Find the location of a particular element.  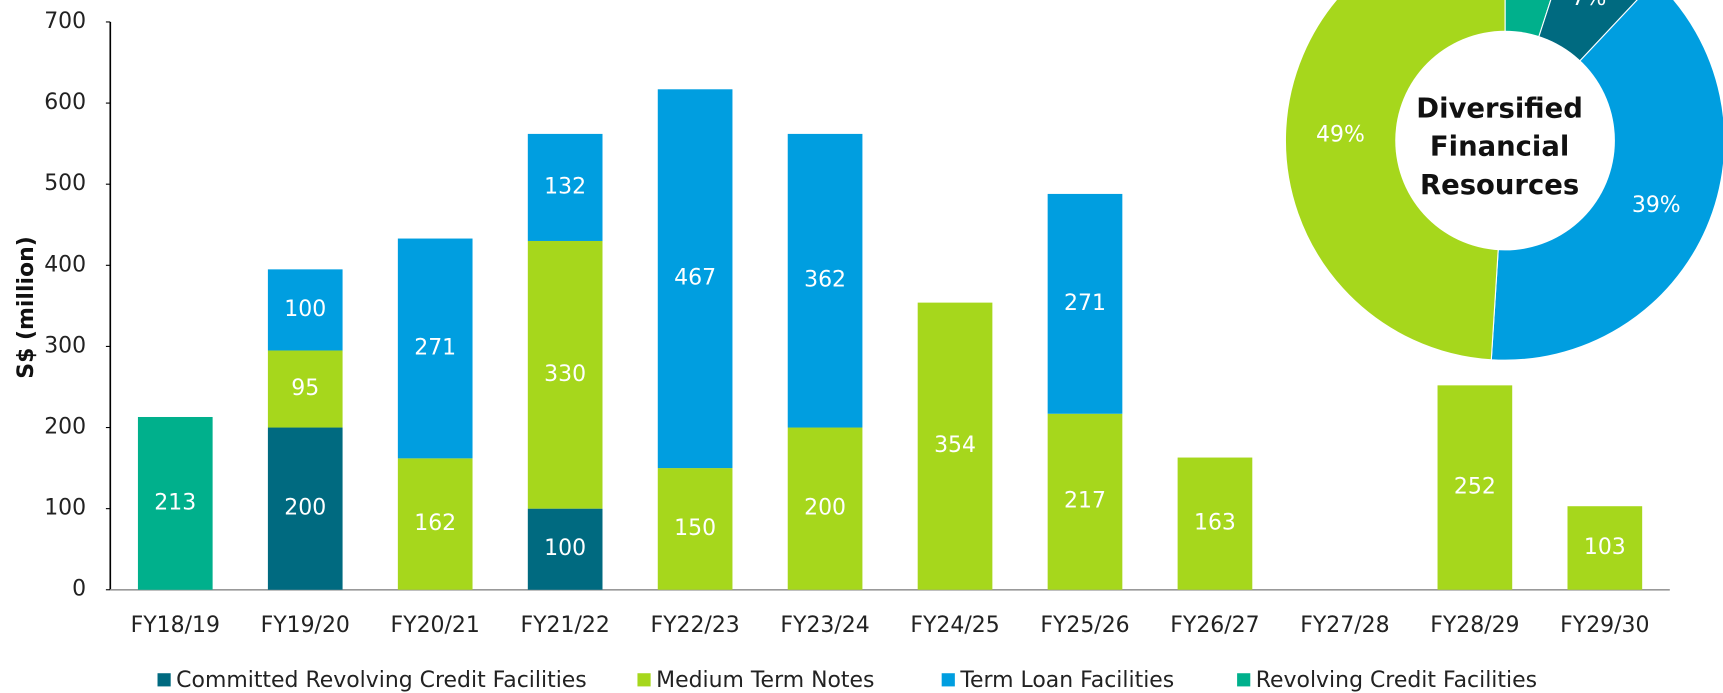

data-label: 162 is located at coordinates (435, 523).